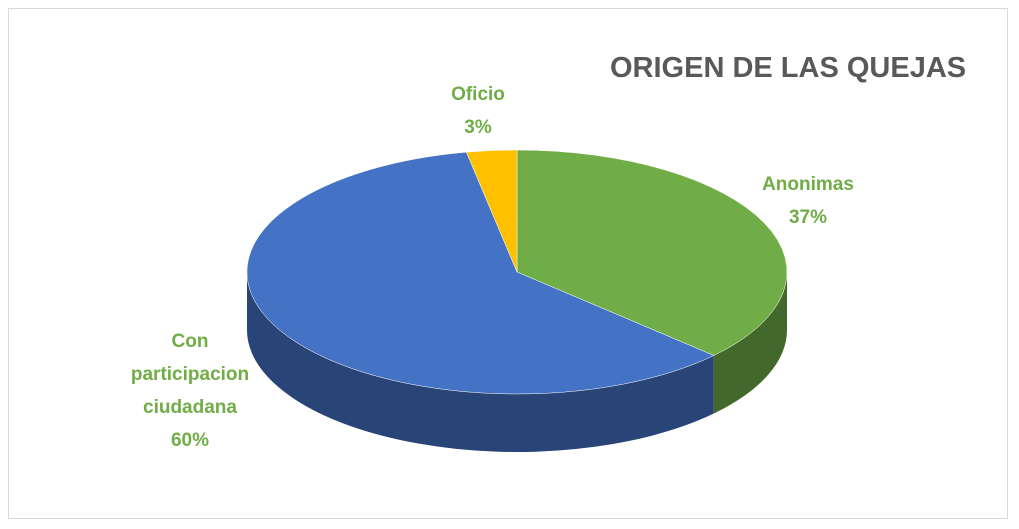 This screenshot has height=529, width=1019. Describe the element at coordinates (478, 127) in the screenshot. I see `value-label: 3%` at that location.